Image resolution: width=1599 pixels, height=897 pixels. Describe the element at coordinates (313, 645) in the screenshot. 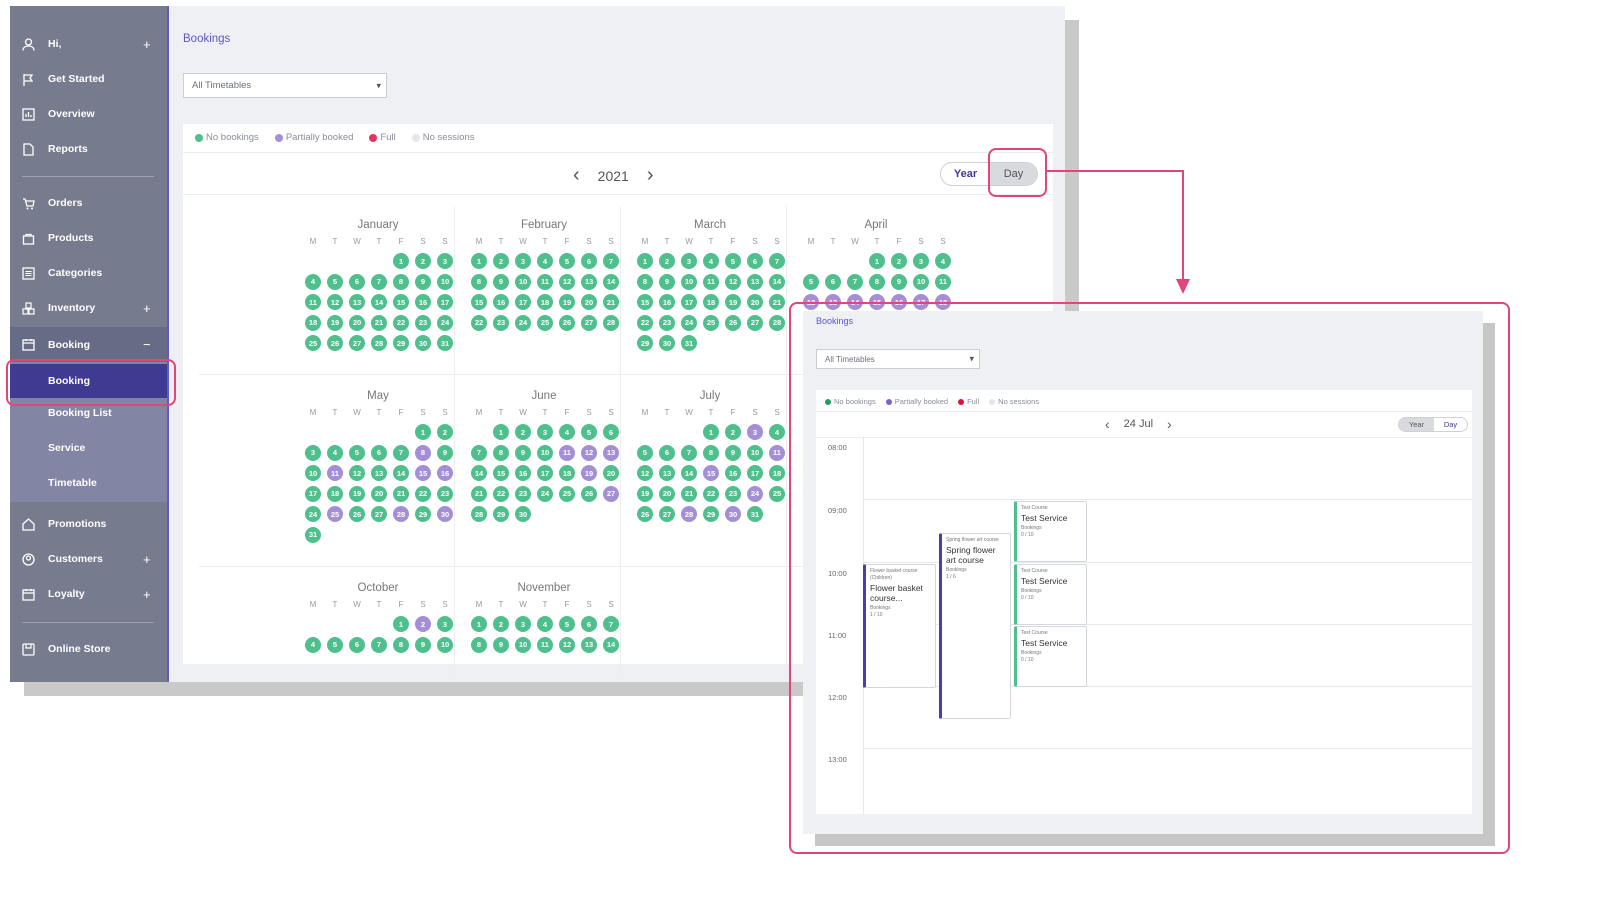

I see `day-cell: 4` at that location.